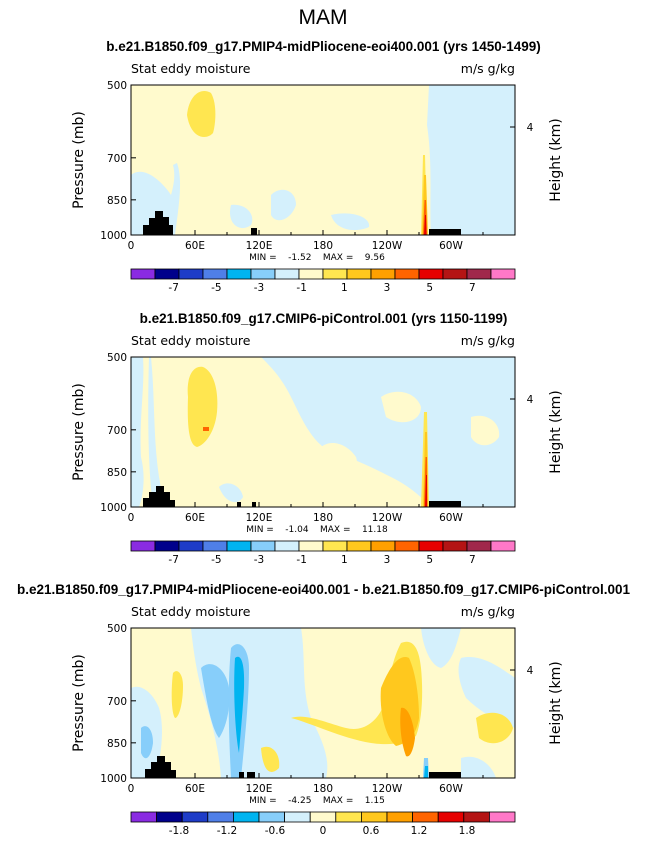  I want to click on y-tick-label: 850, so click(117, 201).